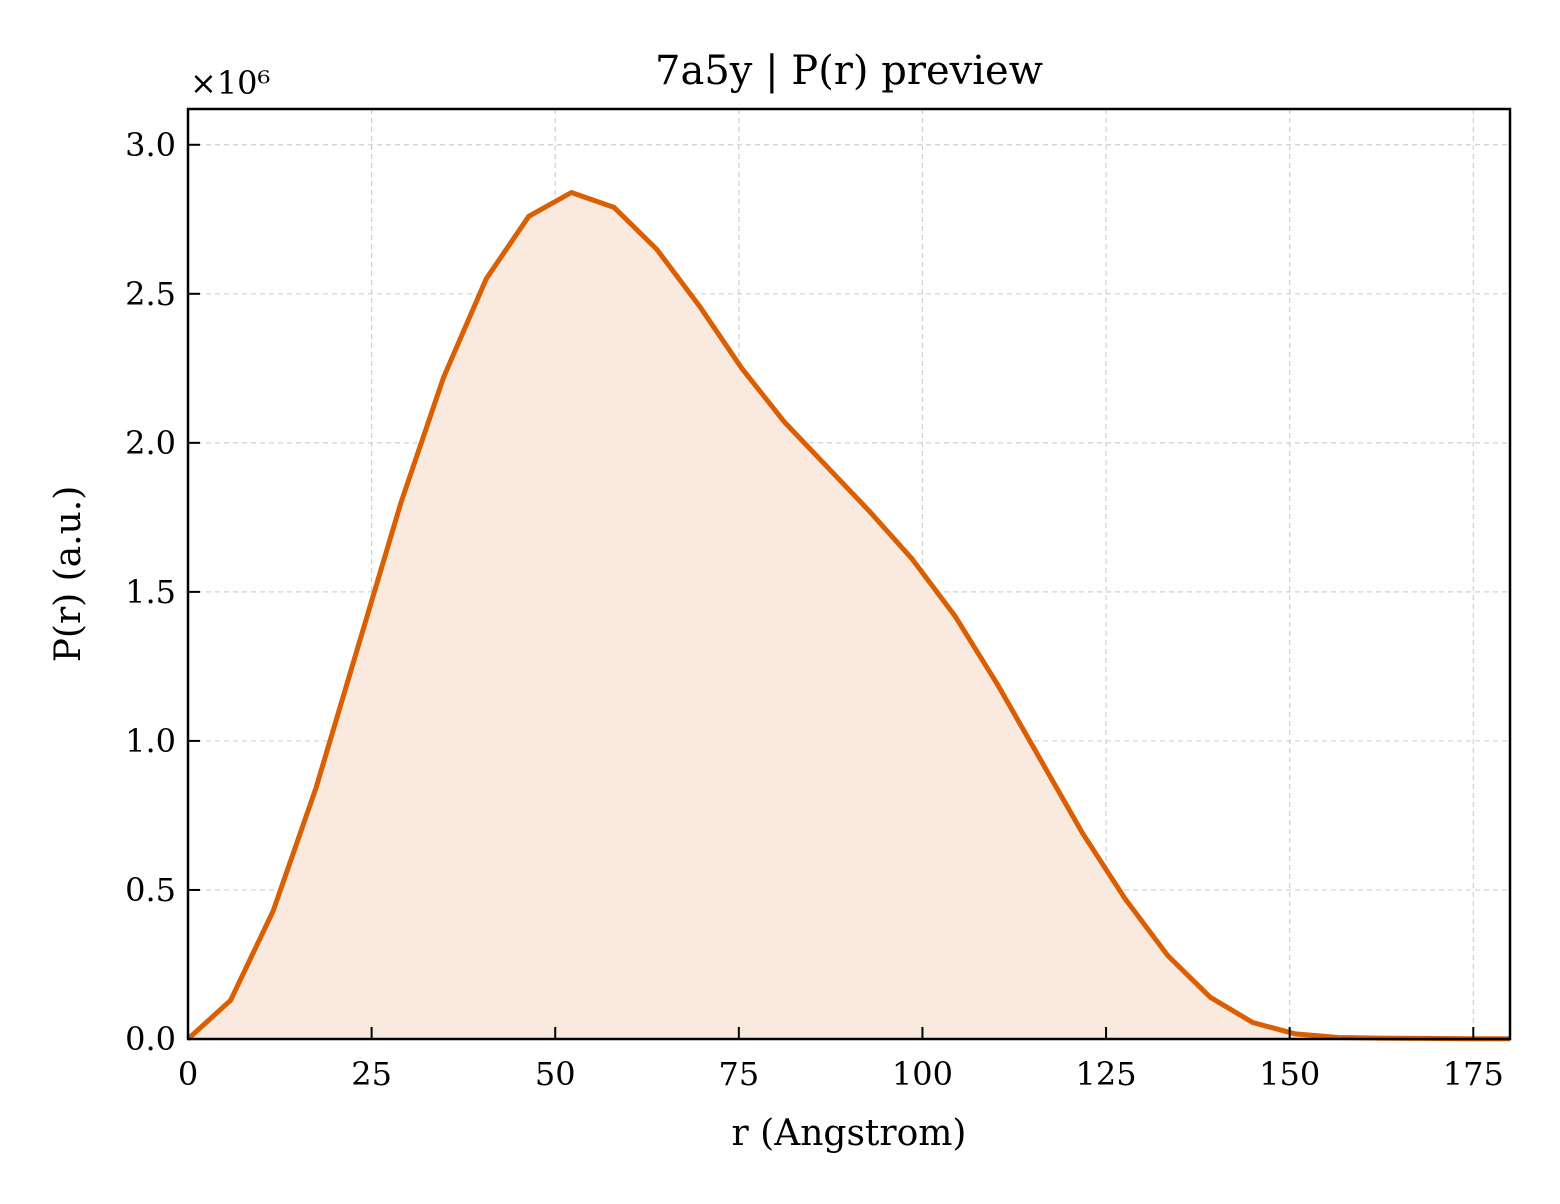  I want to click on x-tick-label: 25, so click(371, 1074).